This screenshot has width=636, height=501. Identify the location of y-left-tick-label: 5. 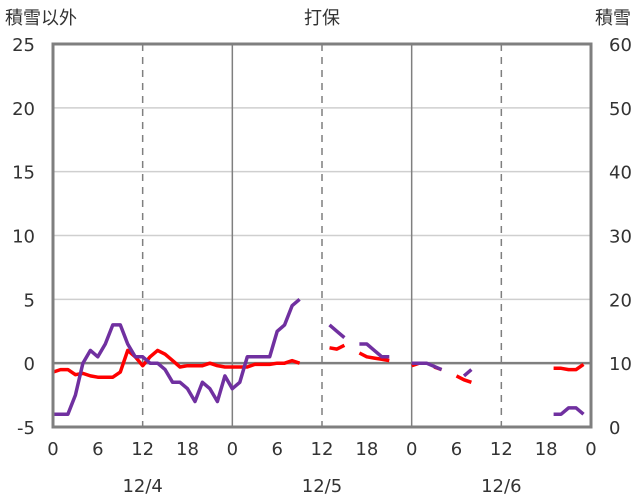
(29, 300).